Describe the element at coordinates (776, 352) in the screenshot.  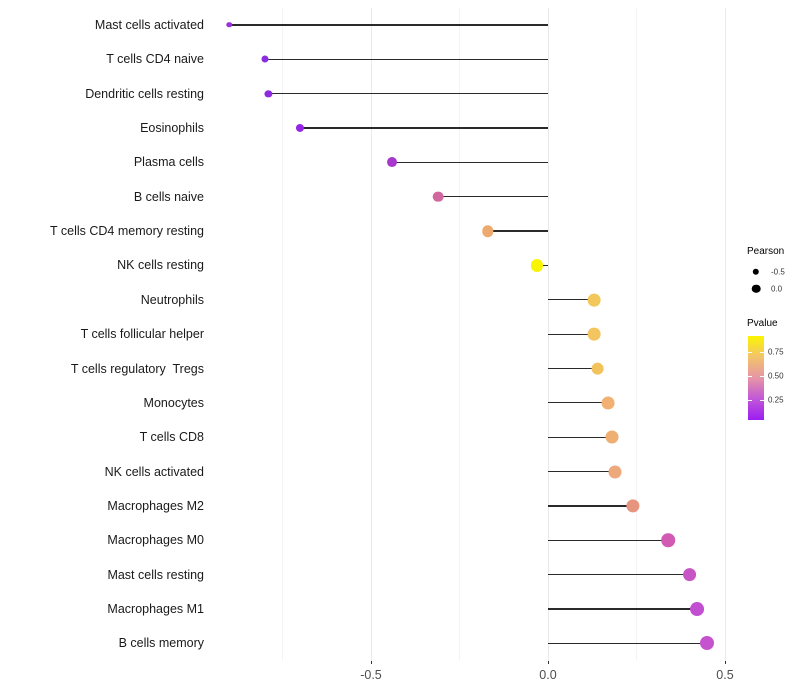
I see `colorbar-tick-label: 0.75` at that location.